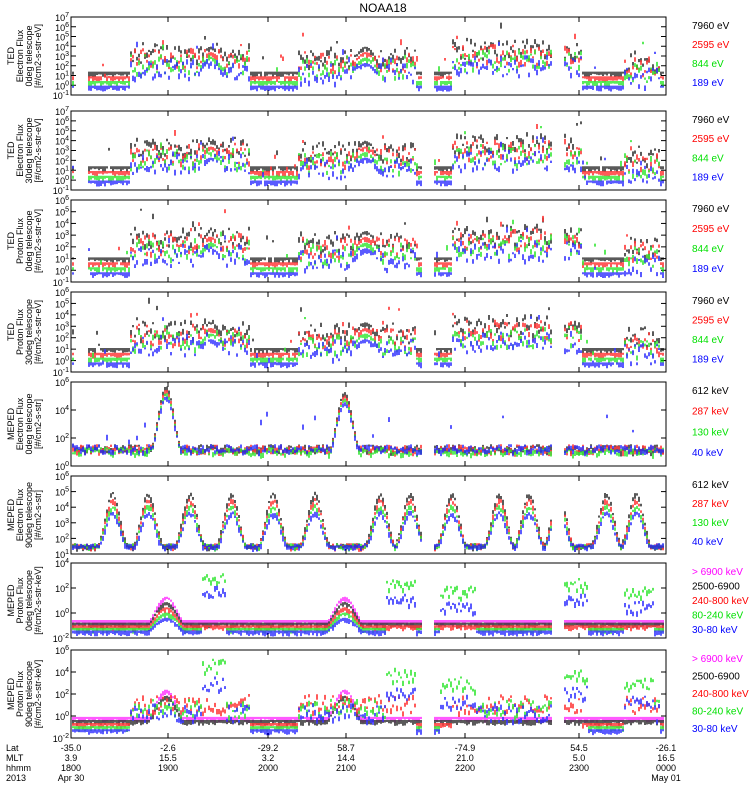  I want to click on x-tick-label-hhmm: 0000, so click(666, 768).